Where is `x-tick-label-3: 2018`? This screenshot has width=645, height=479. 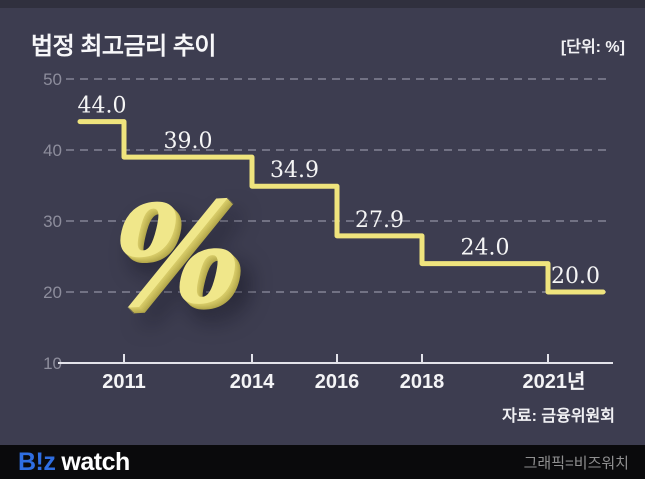 x-tick-label-3: 2018 is located at coordinates (422, 382).